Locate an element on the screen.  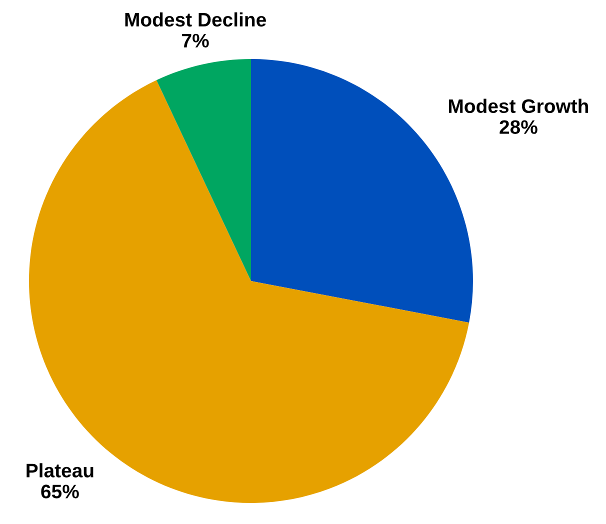
data-label: 28% is located at coordinates (519, 127).